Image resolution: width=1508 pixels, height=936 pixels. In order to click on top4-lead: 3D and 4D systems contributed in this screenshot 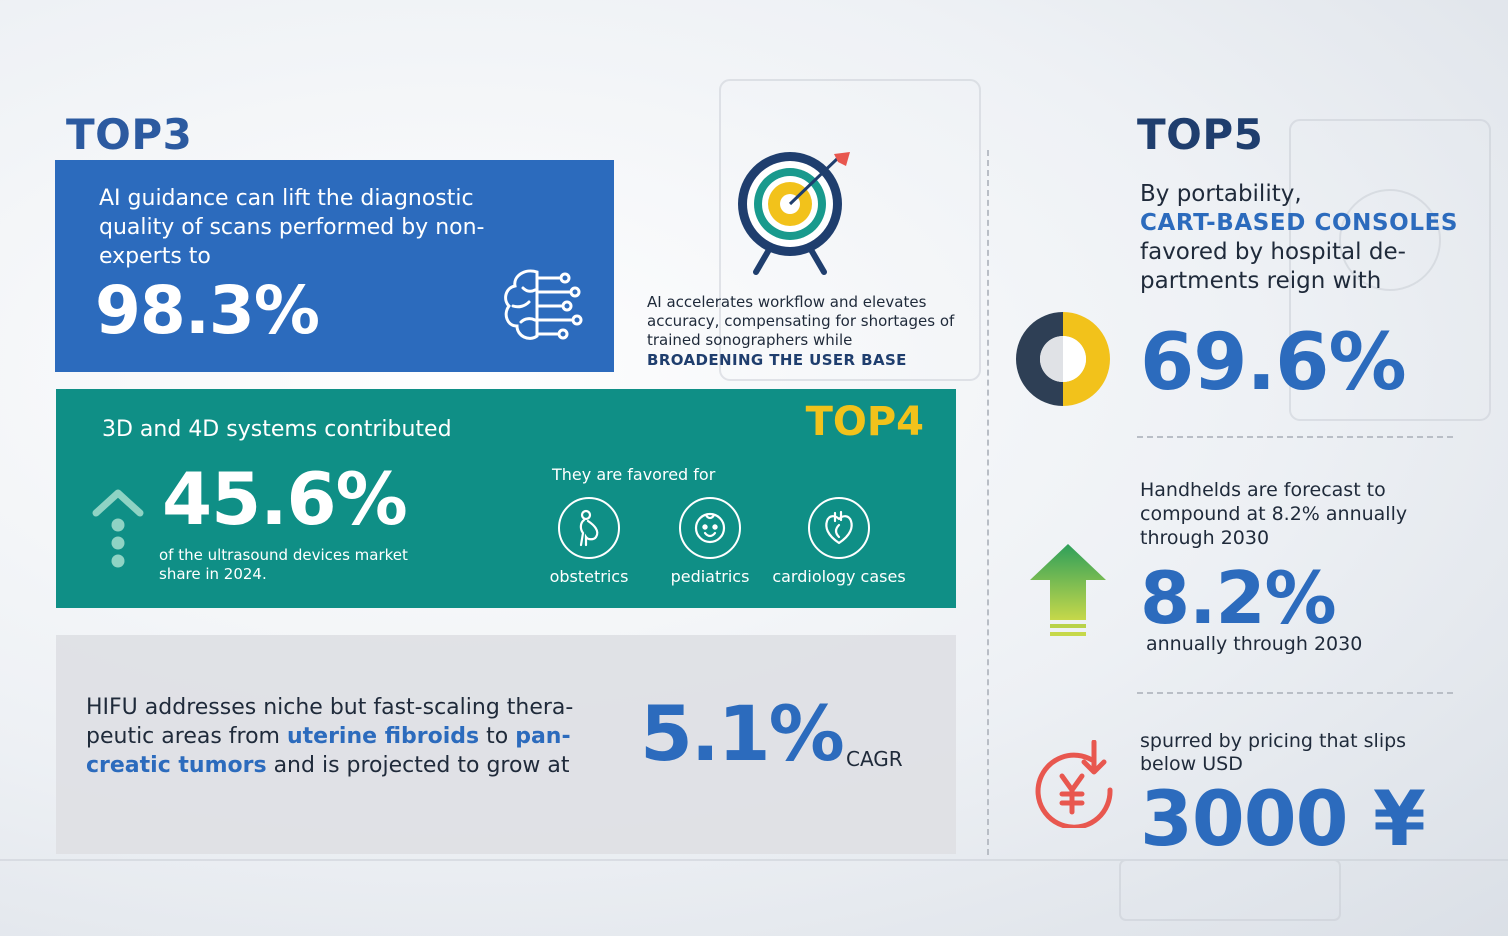, I will do `click(277, 429)`.